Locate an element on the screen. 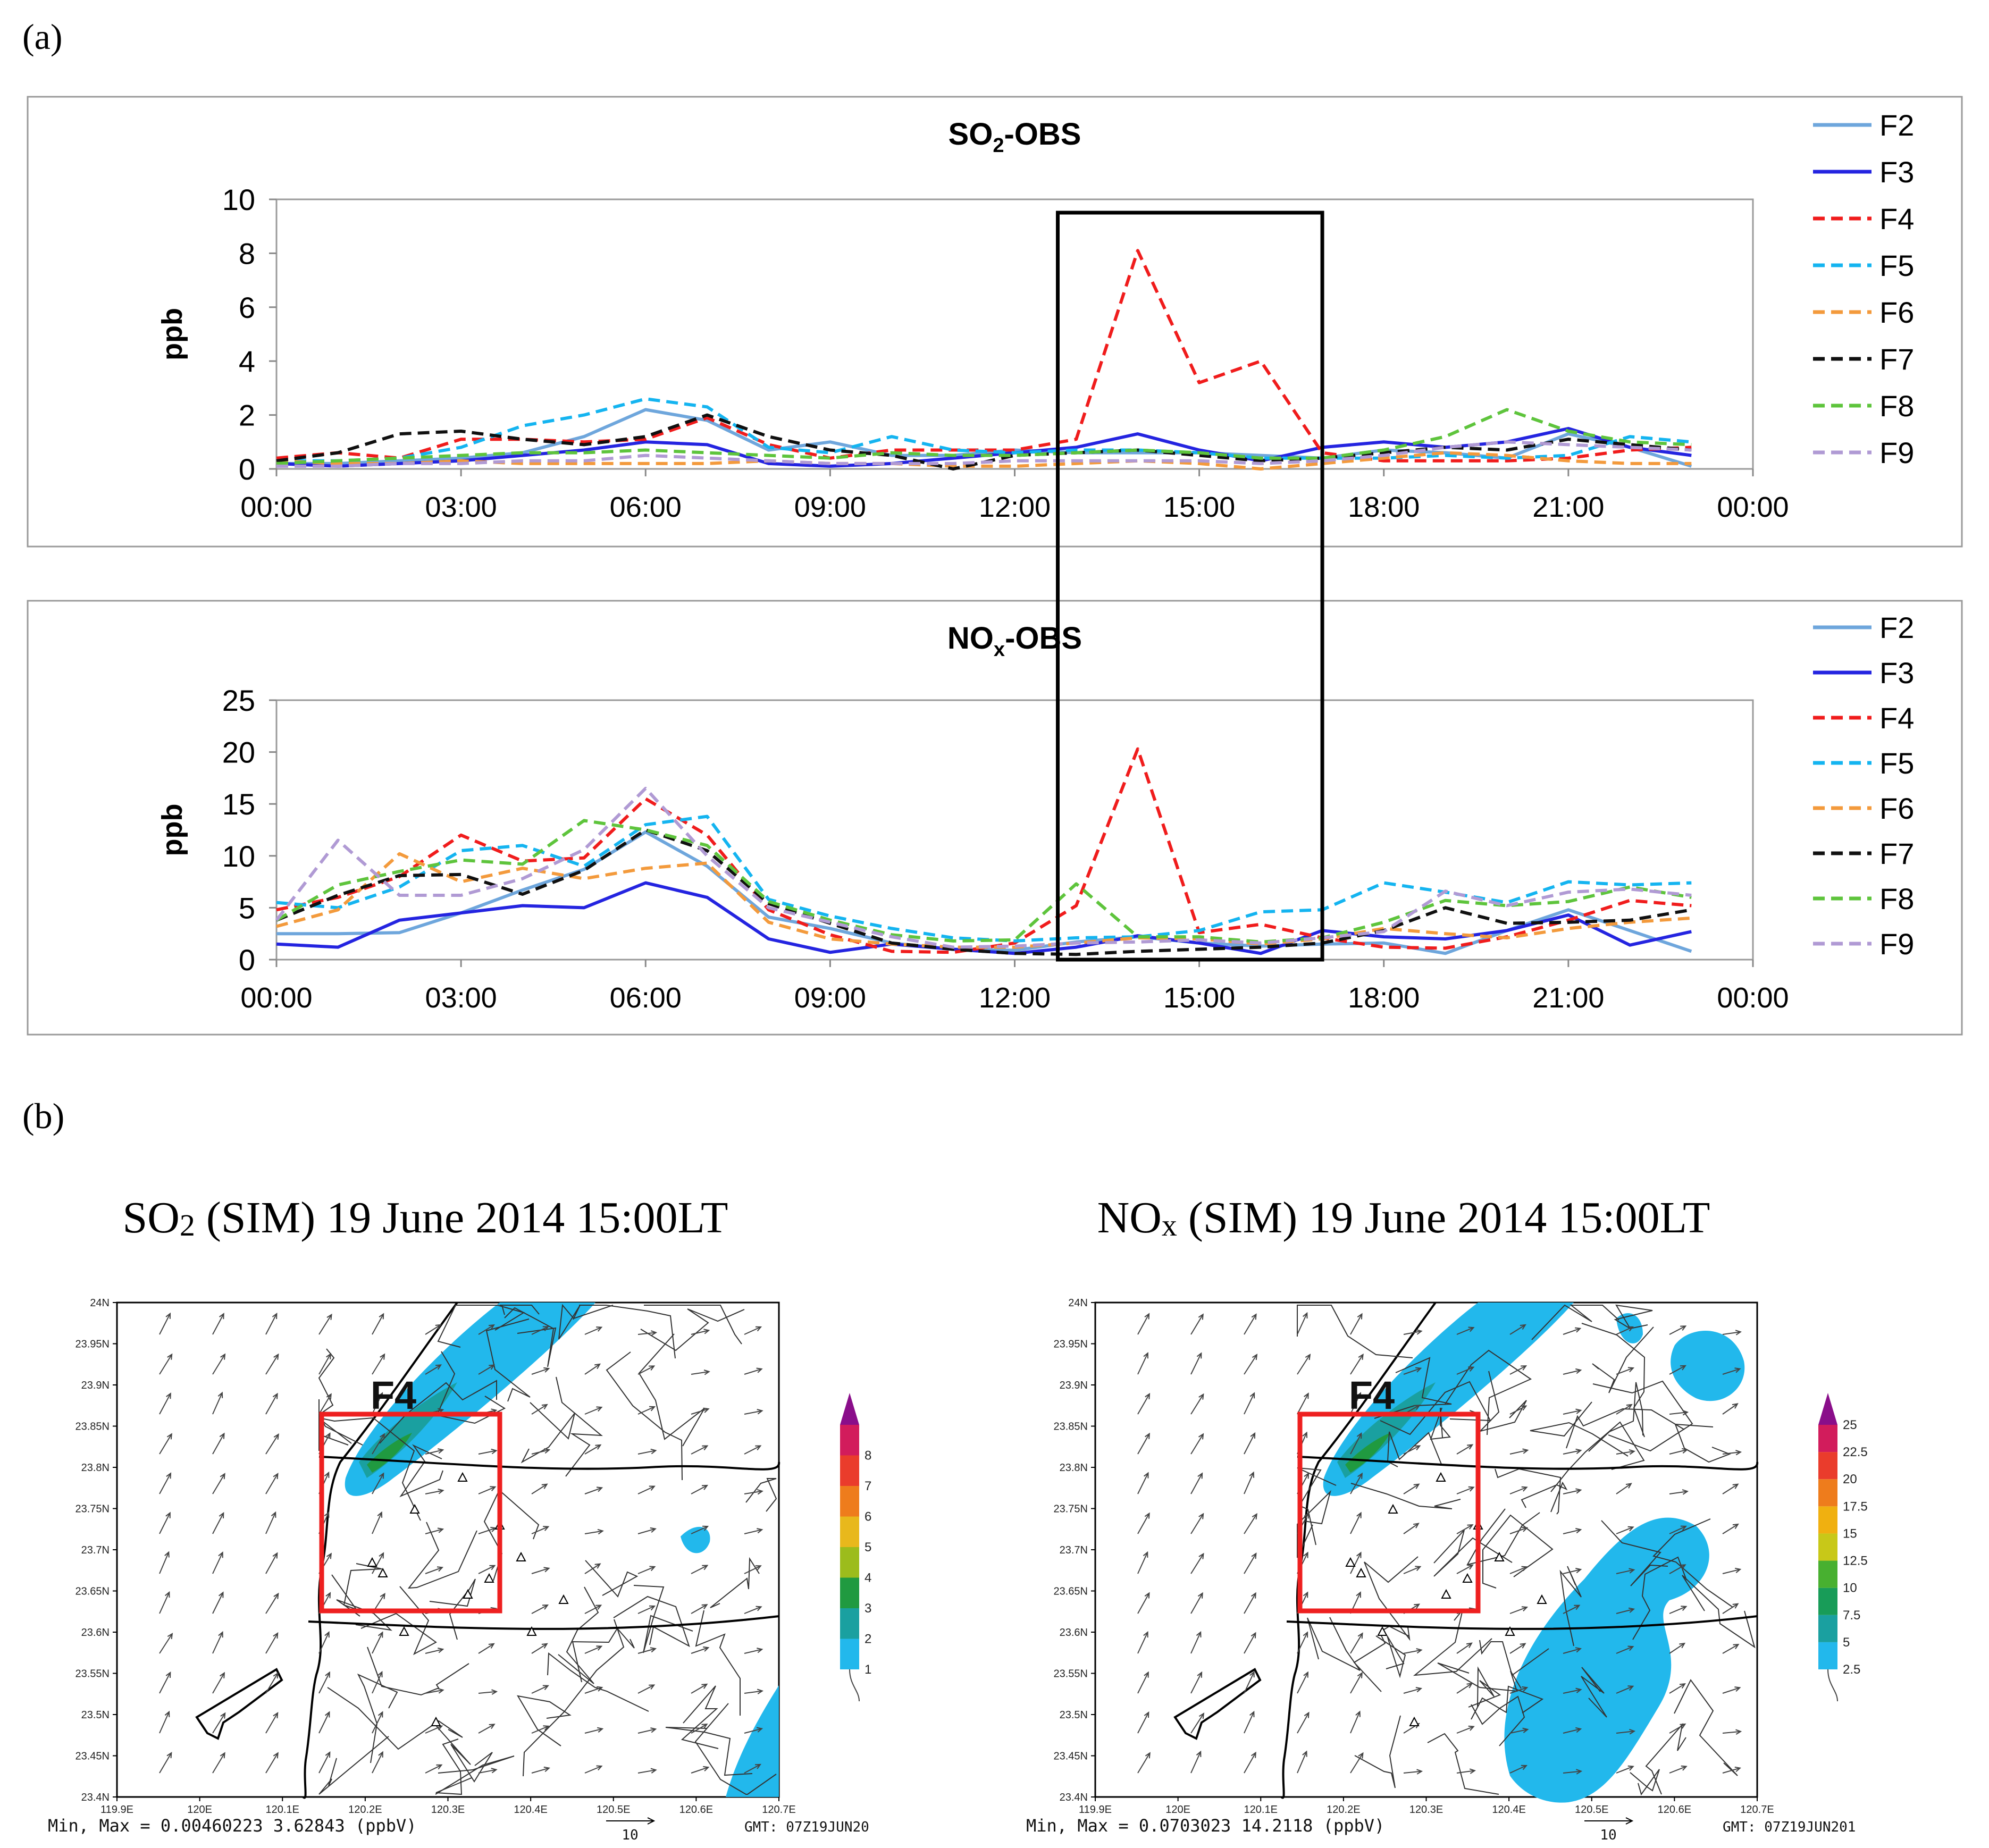 This screenshot has height=1848, width=1989. island is located at coordinates (239, 1704).